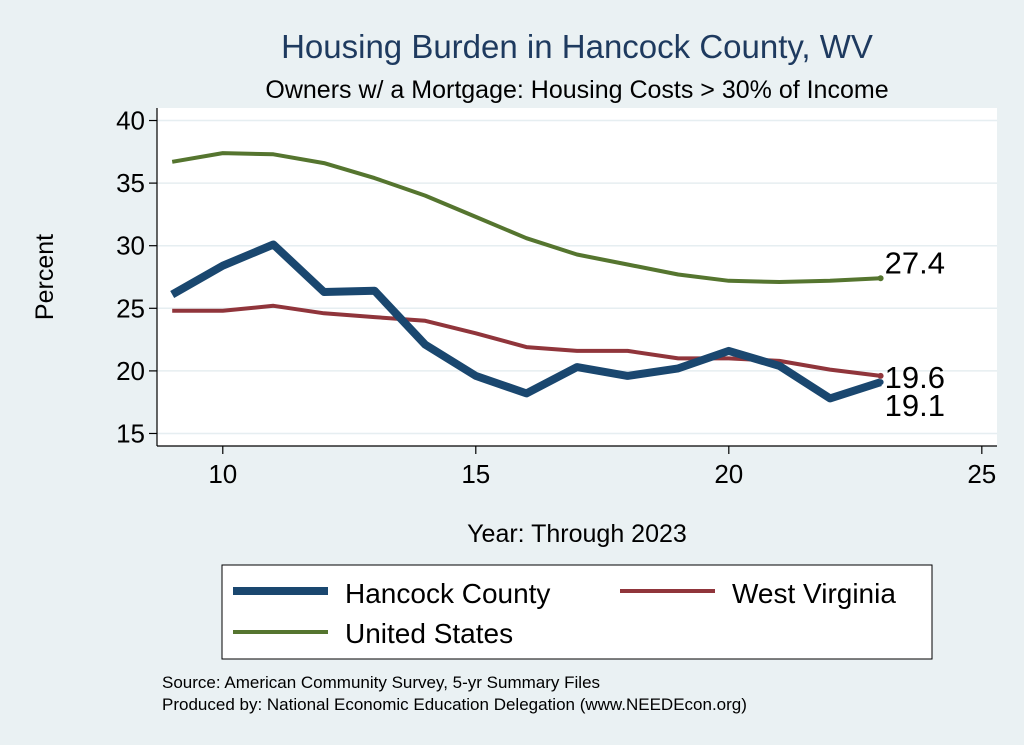 The width and height of the screenshot is (1024, 745). Describe the element at coordinates (429, 633) in the screenshot. I see `legend-label-united-states: United States` at that location.